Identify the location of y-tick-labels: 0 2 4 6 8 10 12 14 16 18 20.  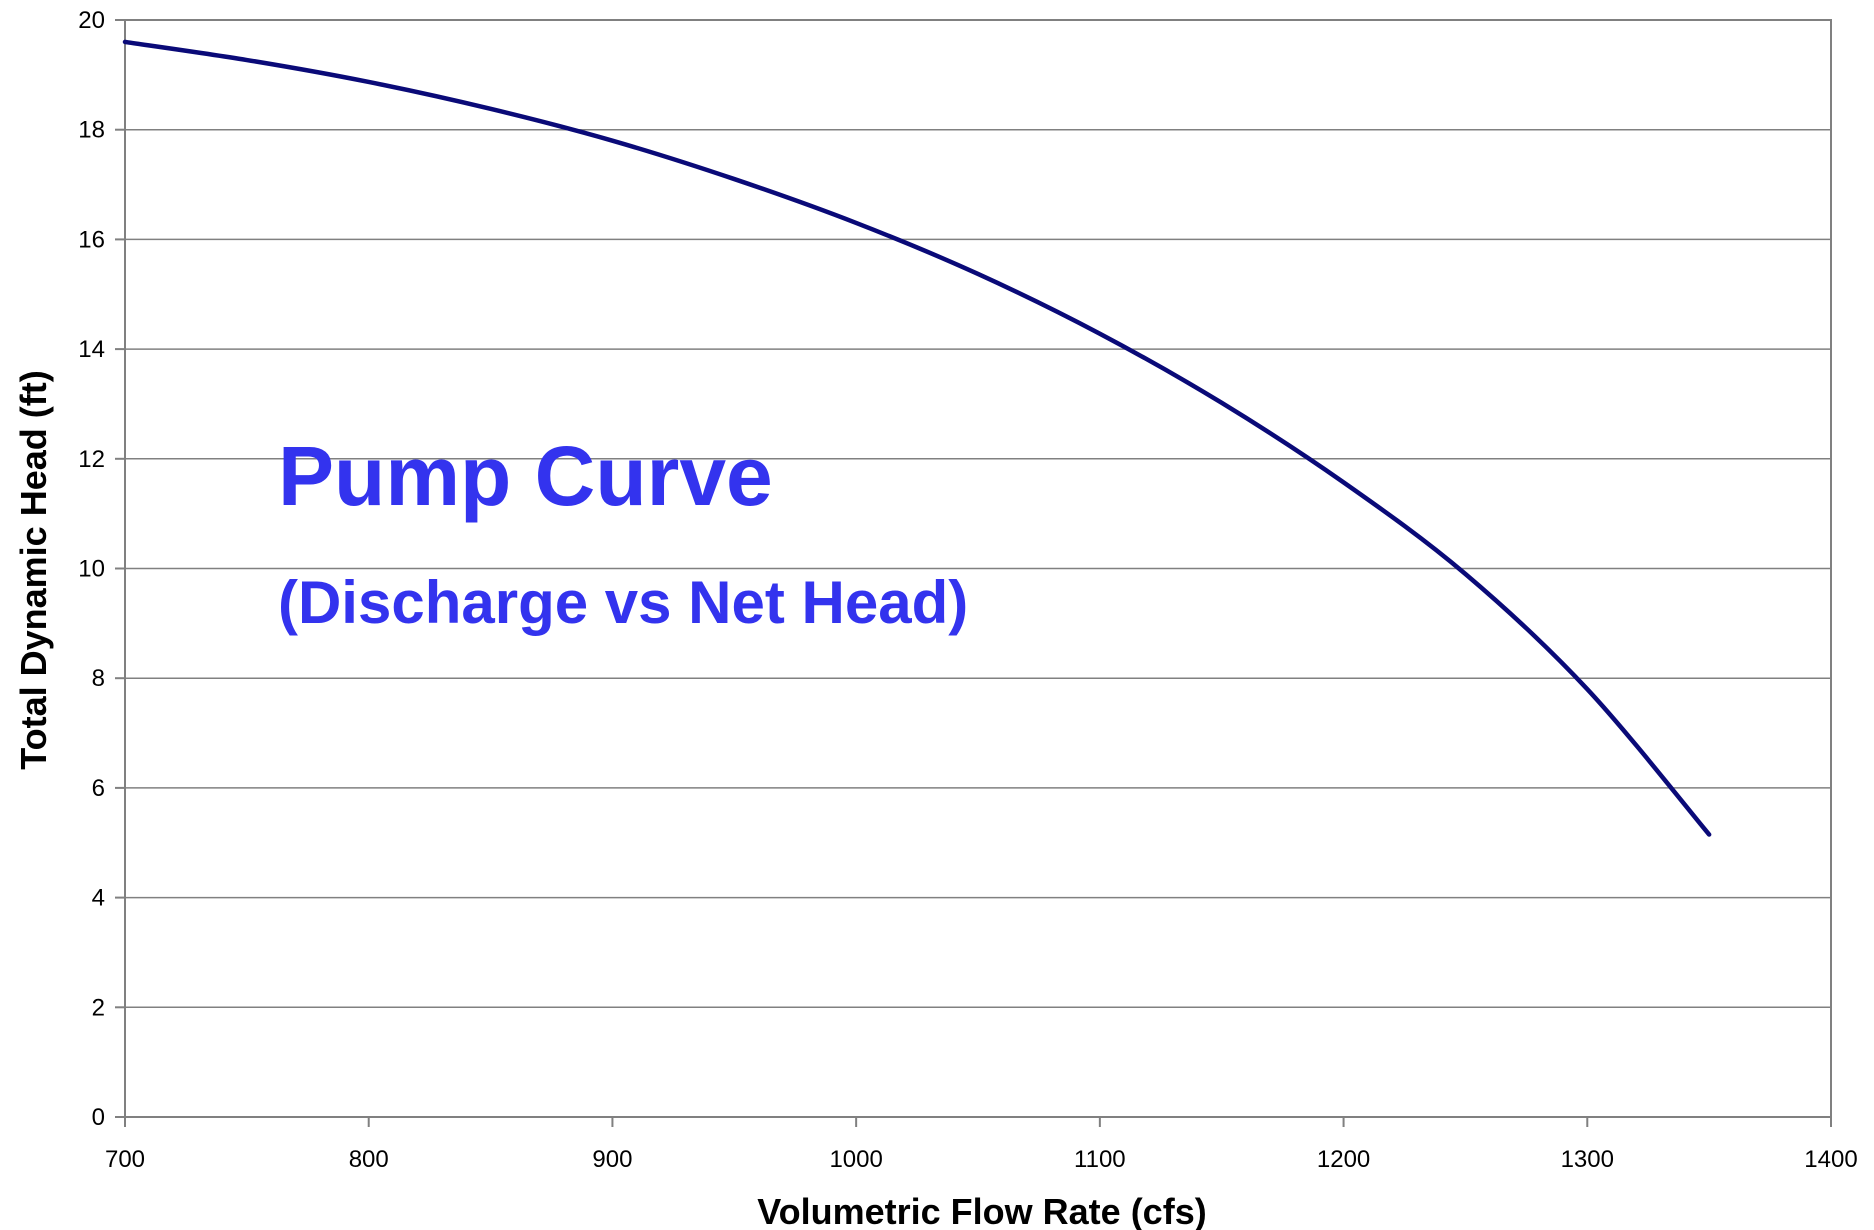
(91, 569).